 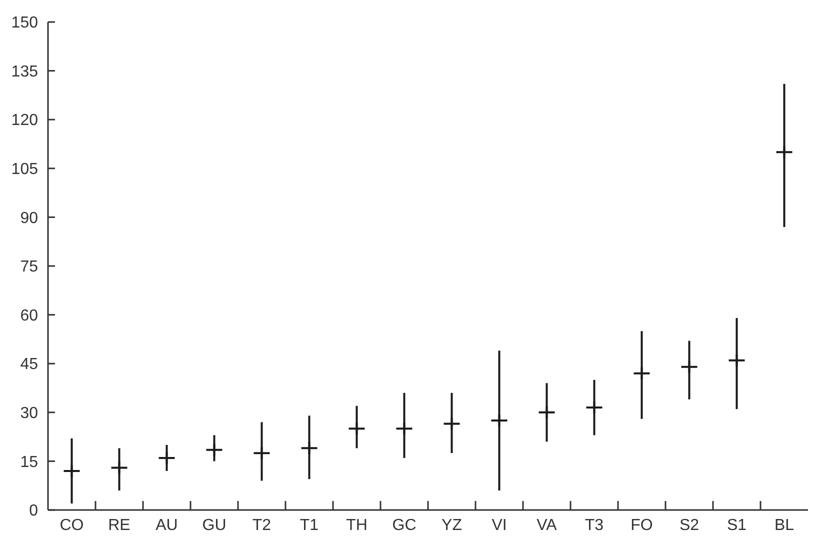 What do you see at coordinates (24, 71) in the screenshot?
I see `y-tick-label: 135` at bounding box center [24, 71].